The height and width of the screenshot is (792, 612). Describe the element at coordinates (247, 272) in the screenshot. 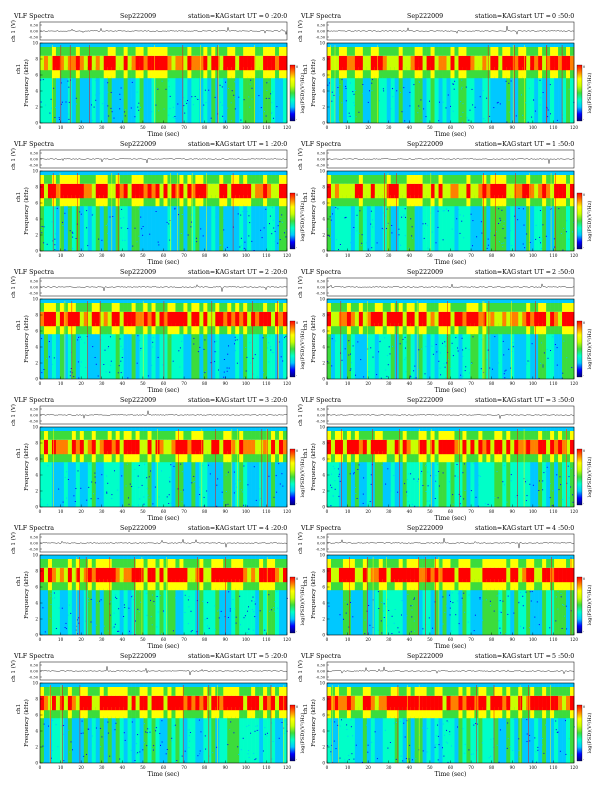

I see `panel-start-label: start UT =` at that location.